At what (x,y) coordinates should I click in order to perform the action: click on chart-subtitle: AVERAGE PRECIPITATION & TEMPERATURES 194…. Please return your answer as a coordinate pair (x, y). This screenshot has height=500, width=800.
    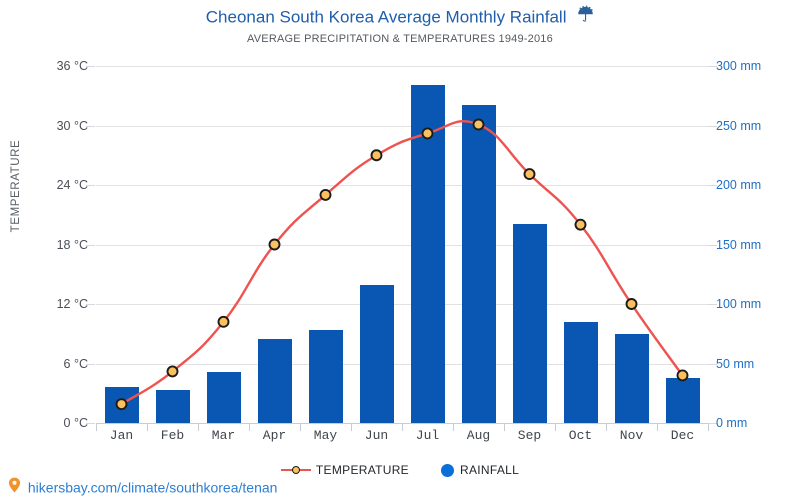
    Looking at the image, I should click on (400, 39).